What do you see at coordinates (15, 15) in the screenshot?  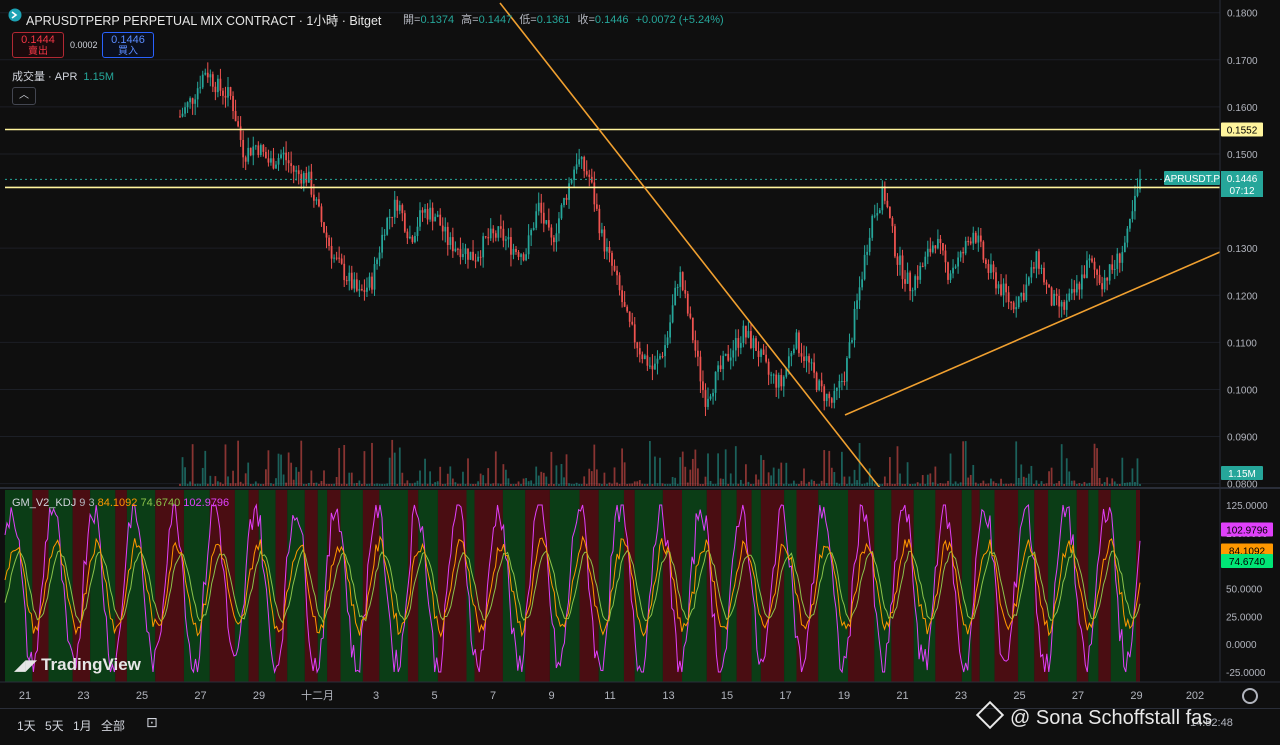 I see `bitget-logo-icon` at bounding box center [15, 15].